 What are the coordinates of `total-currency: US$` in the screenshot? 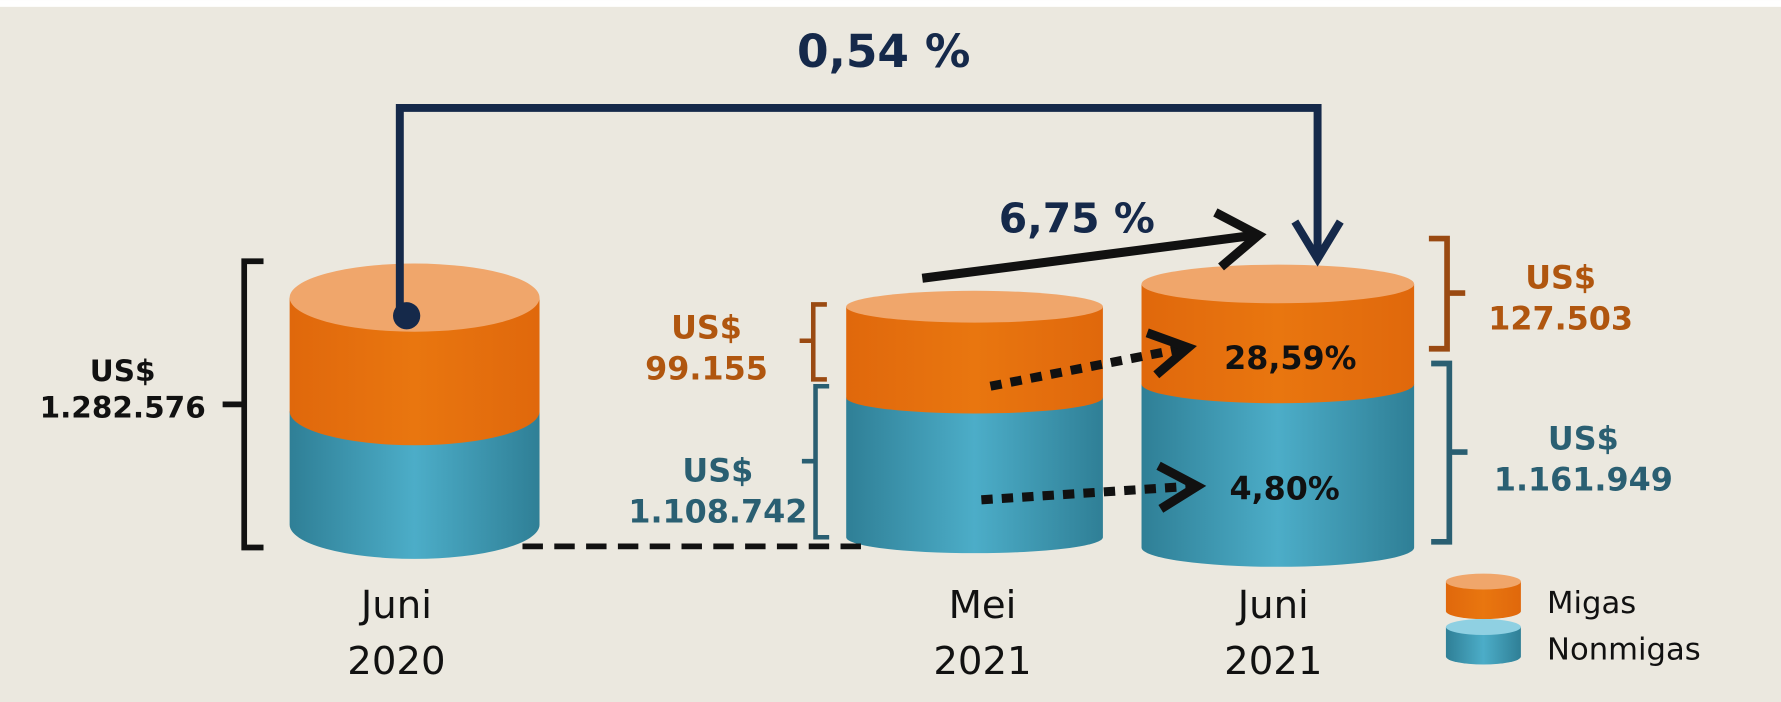 It's located at (123, 371).